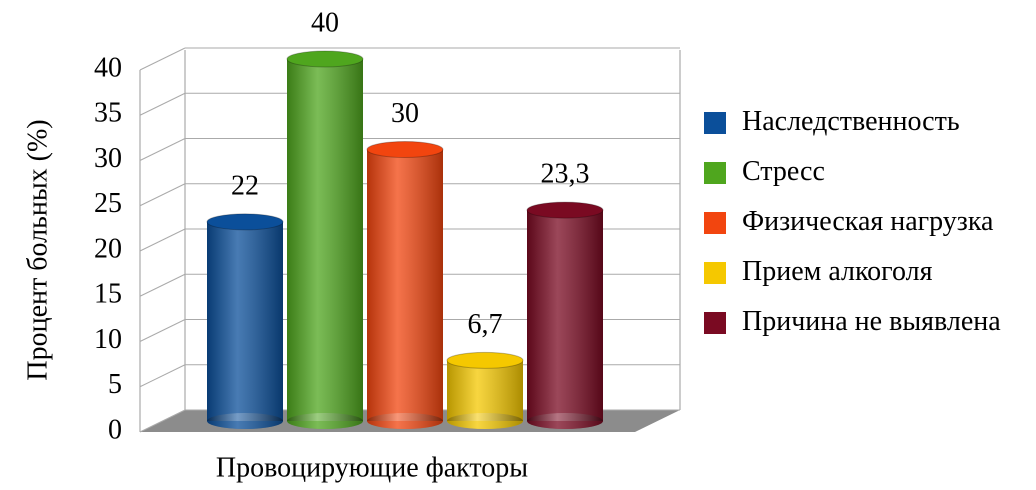 This screenshot has height=490, width=1036. I want to click on legend-label: Физическая нагрузка, so click(868, 221).